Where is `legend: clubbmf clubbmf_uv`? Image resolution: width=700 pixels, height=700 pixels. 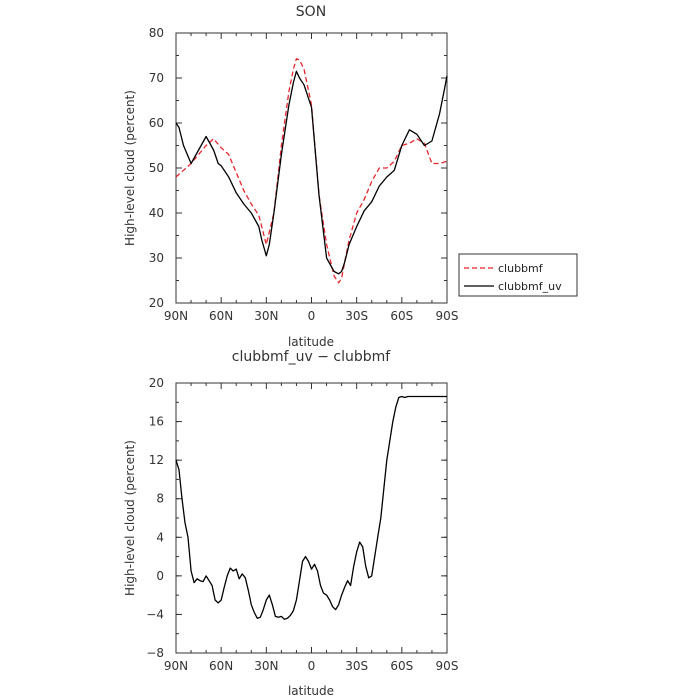 legend: clubbmf clubbmf_uv is located at coordinates (518, 275).